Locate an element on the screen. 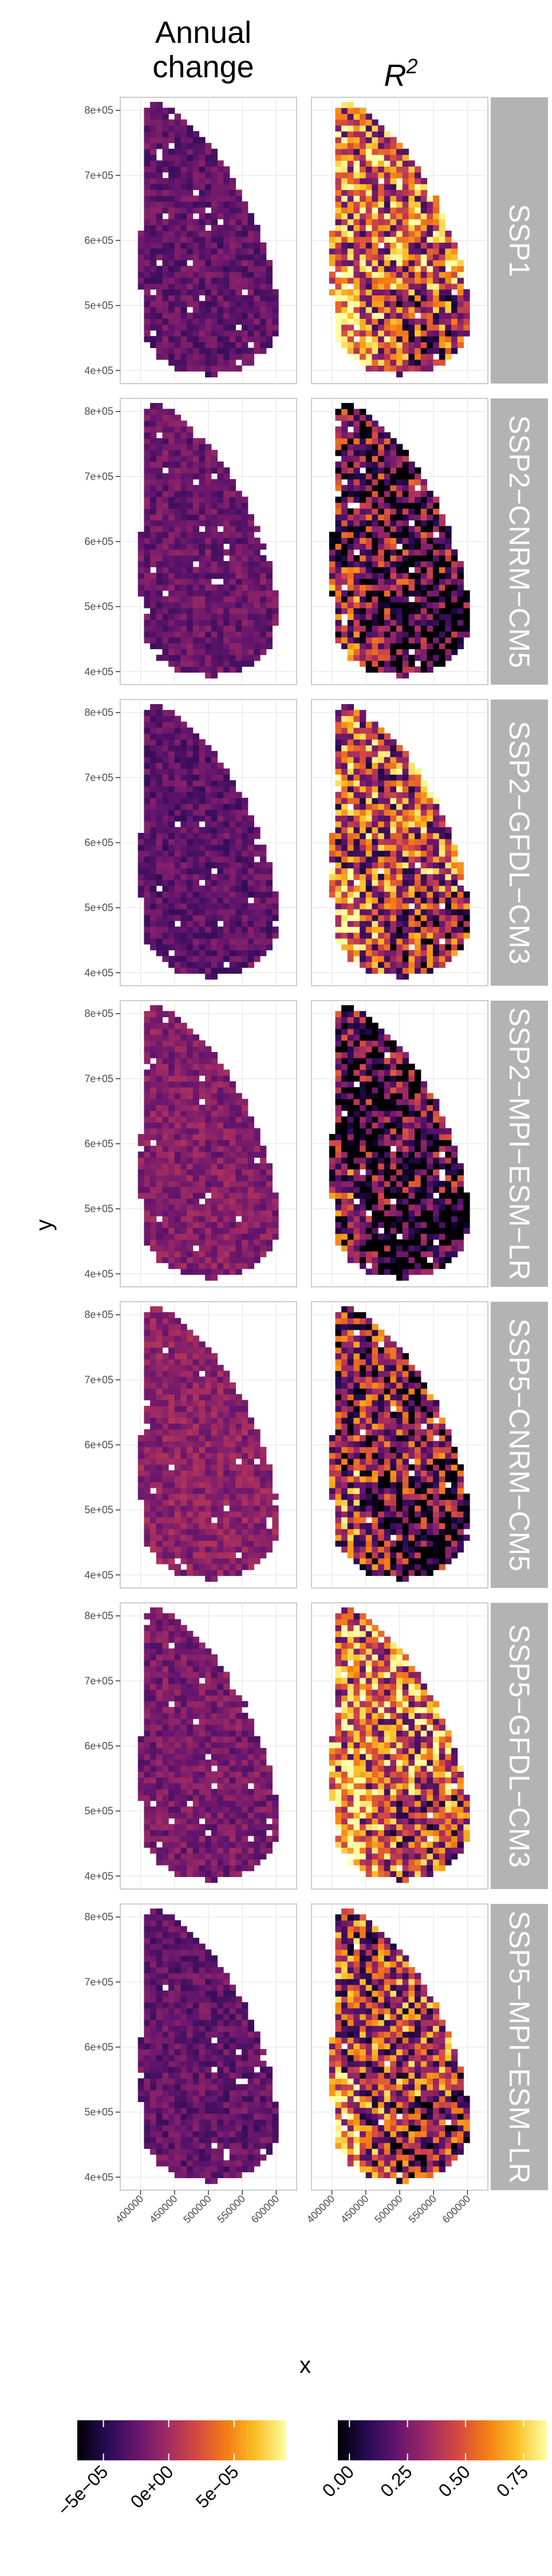 The image size is (552, 2576). facet-strip-label: SSP1 is located at coordinates (519, 240).